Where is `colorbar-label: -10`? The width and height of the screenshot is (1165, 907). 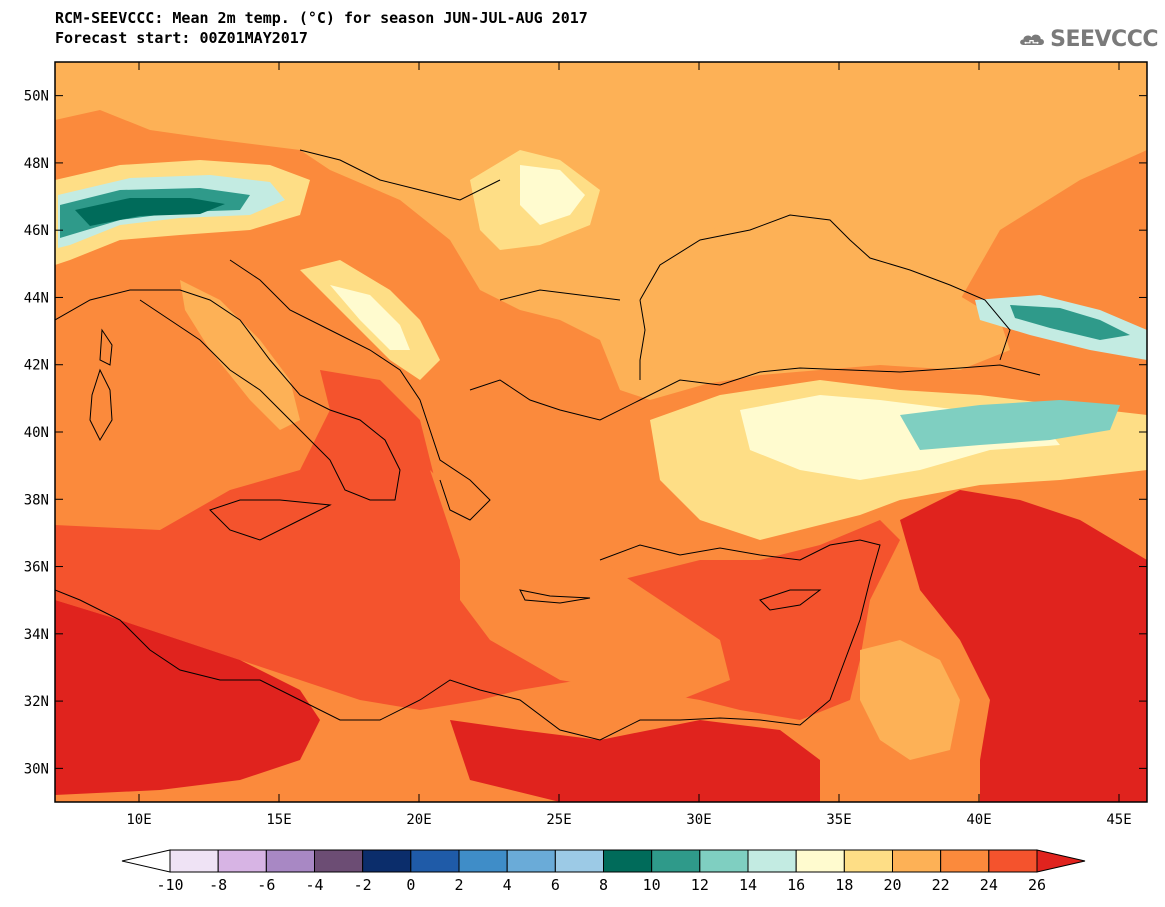 colorbar-label: -10 is located at coordinates (169, 885).